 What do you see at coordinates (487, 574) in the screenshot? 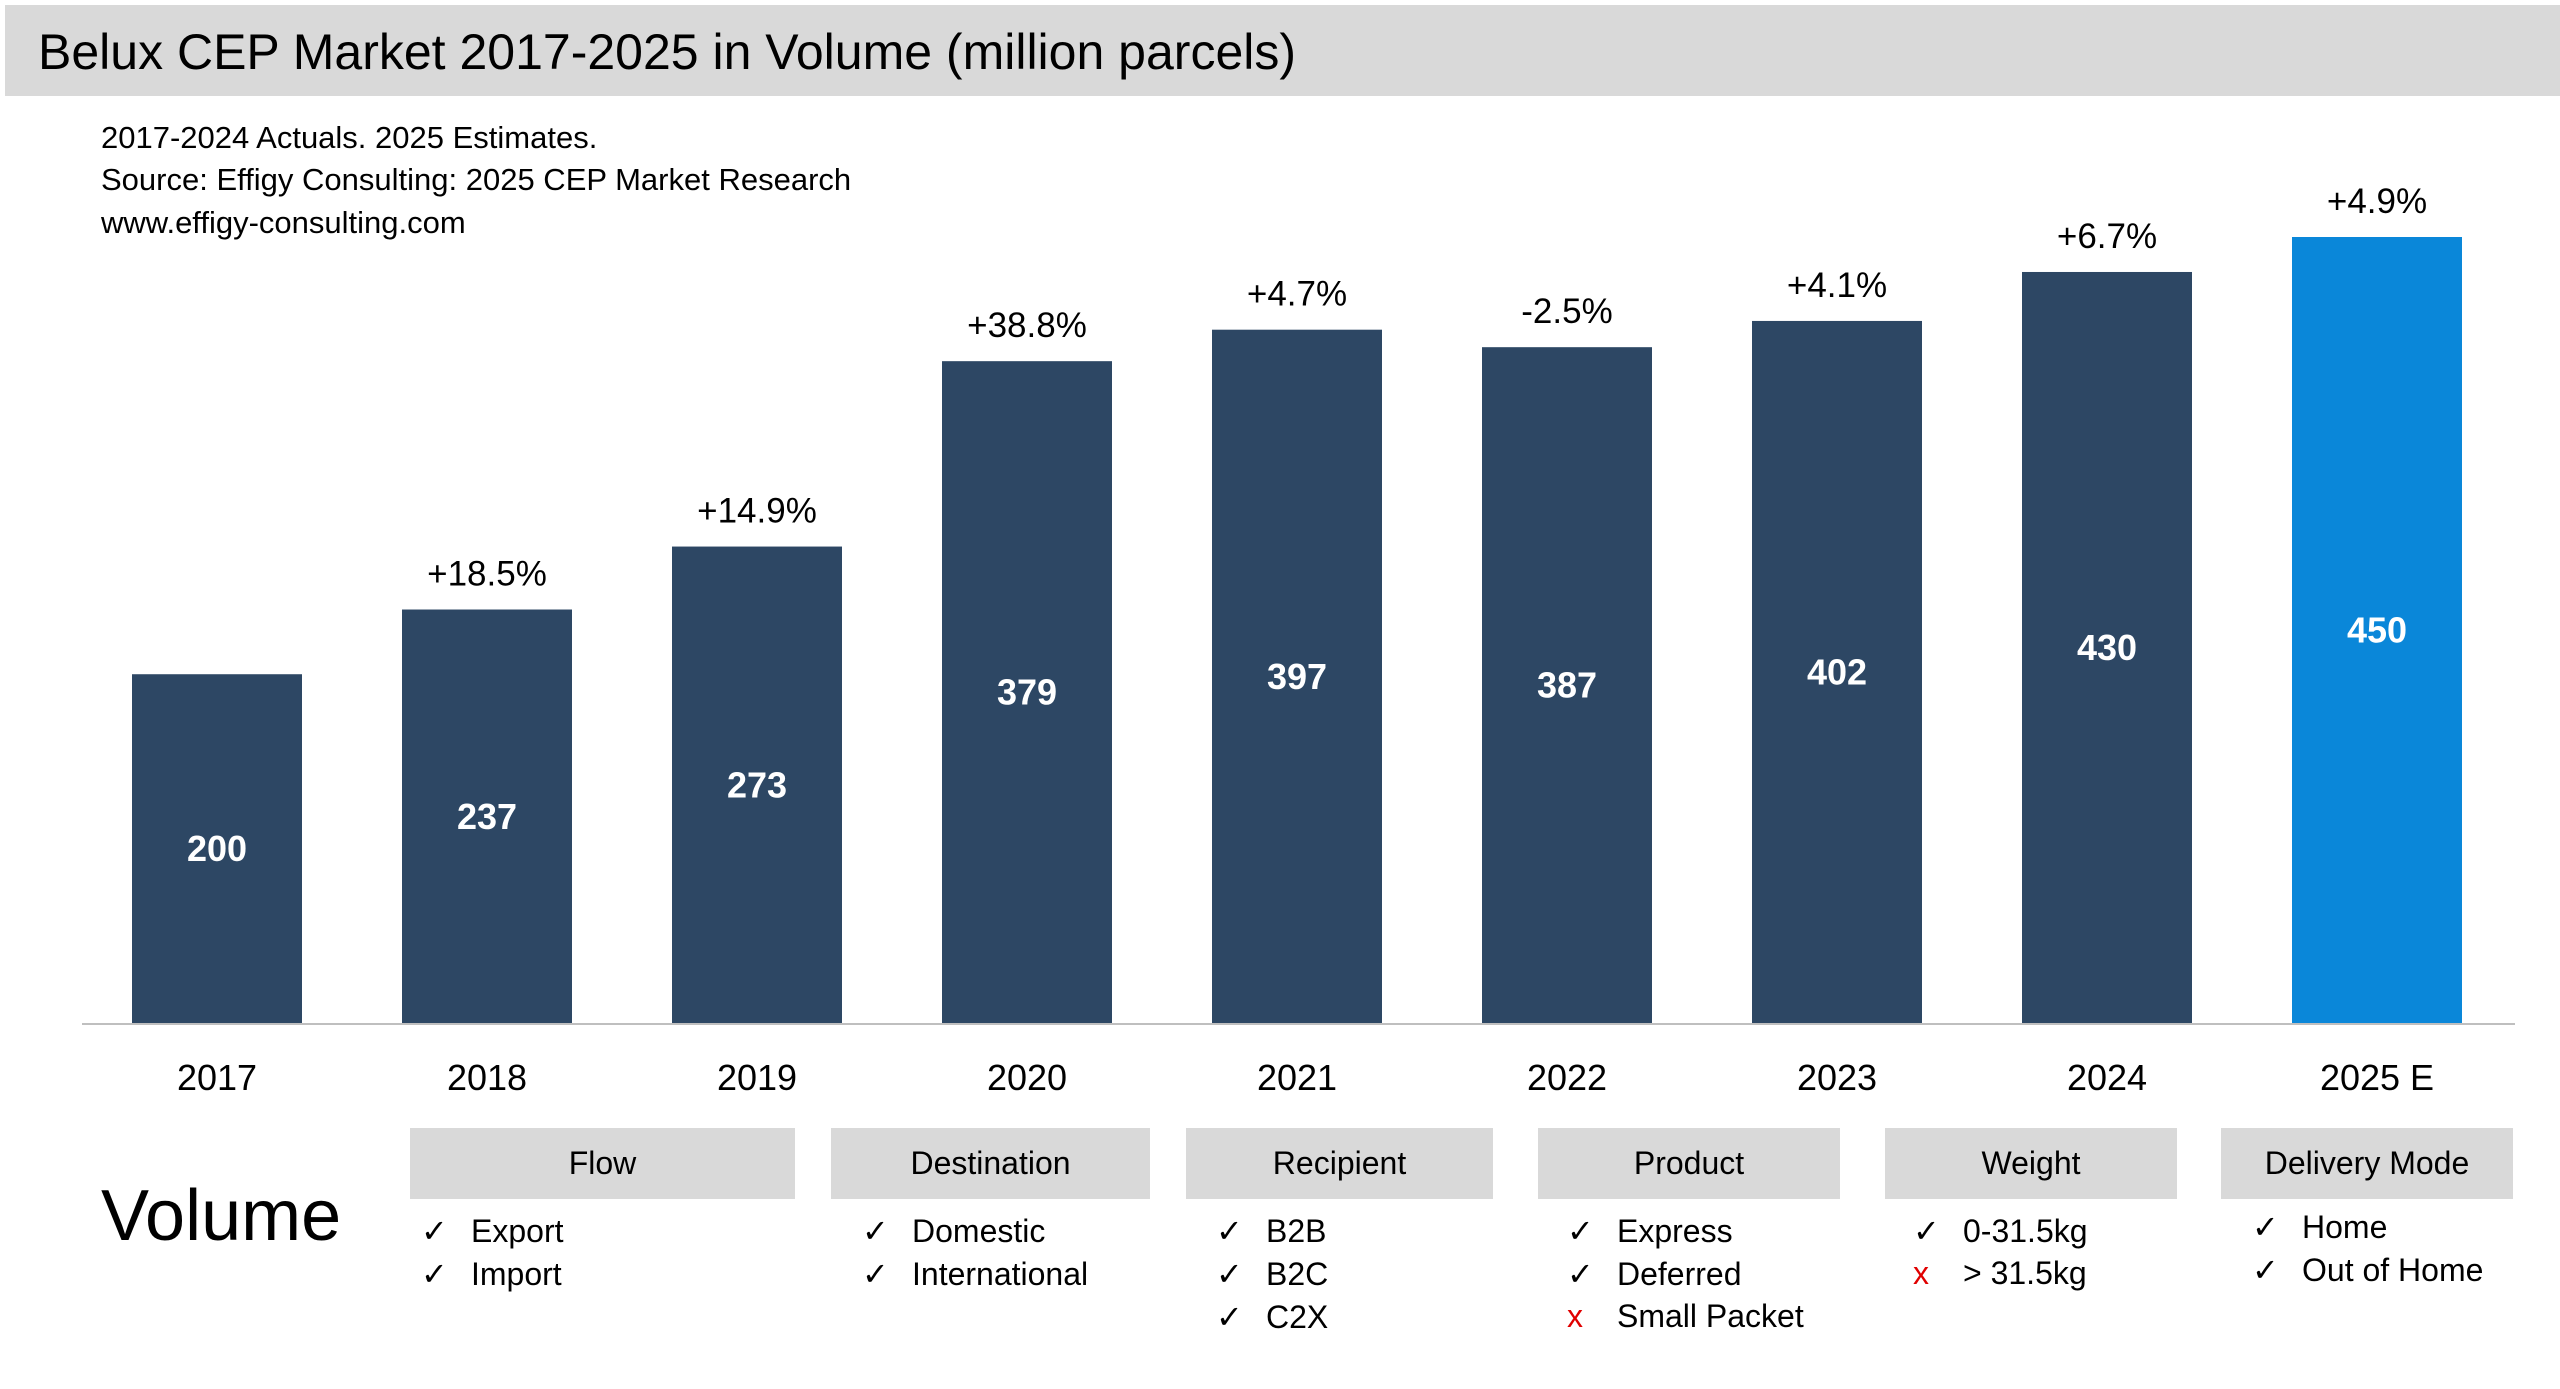
I see `growth-label: +18.5%` at bounding box center [487, 574].